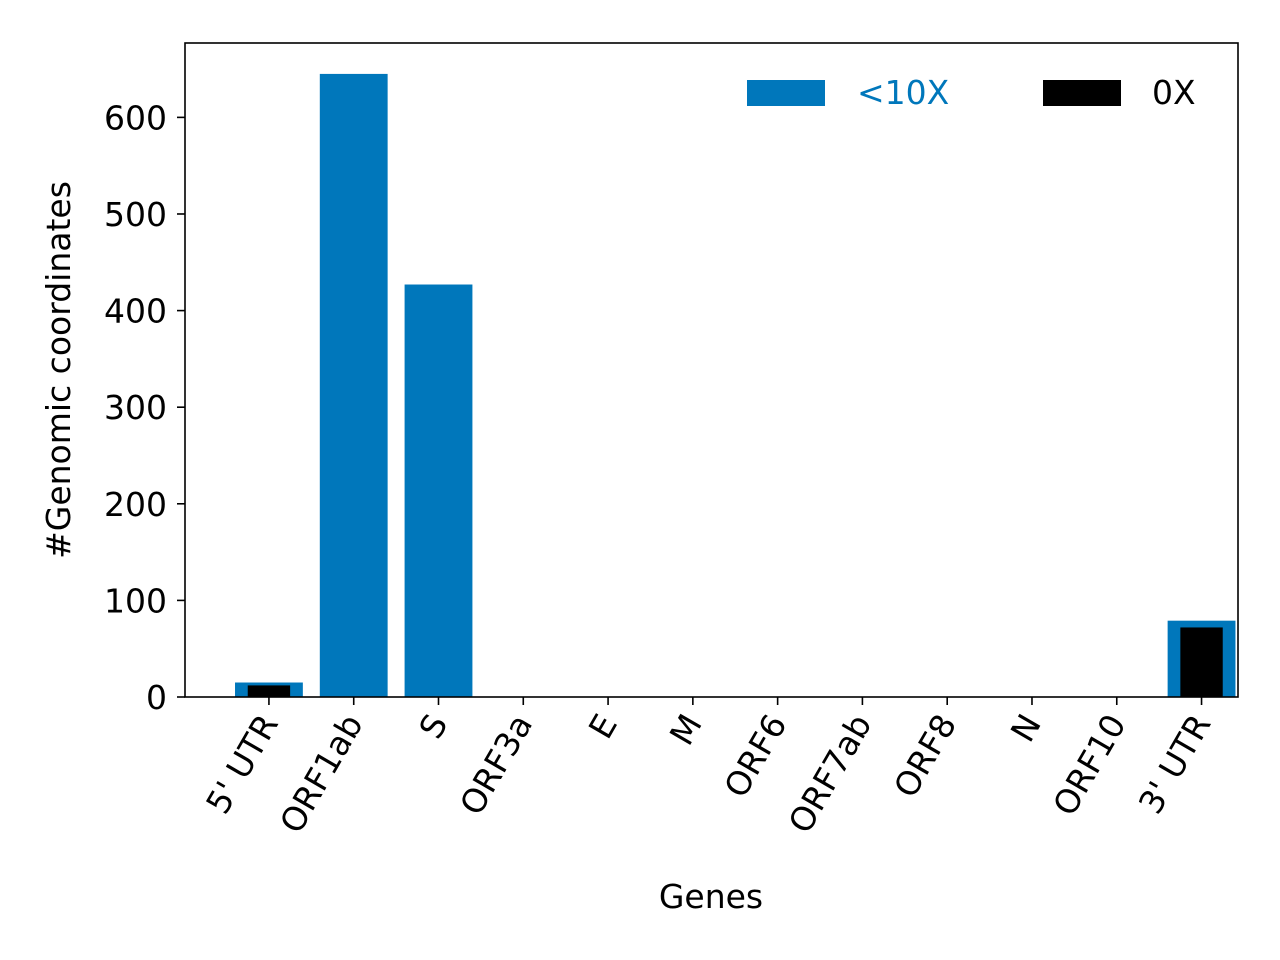 The image size is (1280, 960). Describe the element at coordinates (135, 311) in the screenshot. I see `y-tick-label: 400` at that location.